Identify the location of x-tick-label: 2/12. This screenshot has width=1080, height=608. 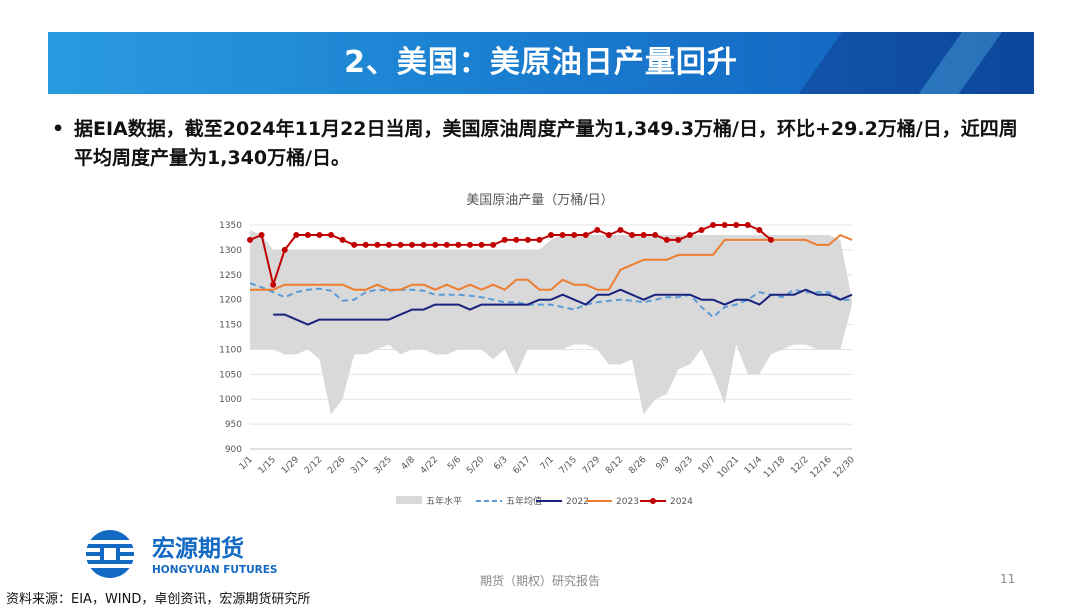
(313, 465).